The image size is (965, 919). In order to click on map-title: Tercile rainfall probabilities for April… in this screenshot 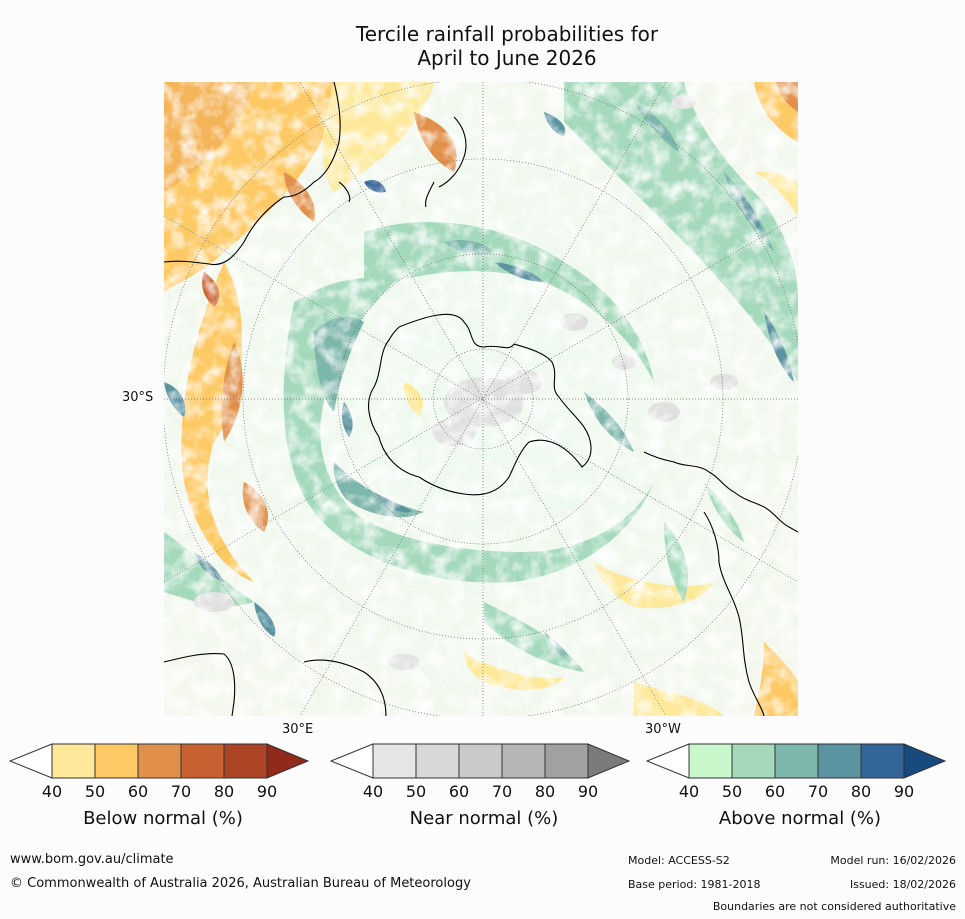, I will do `click(507, 46)`.